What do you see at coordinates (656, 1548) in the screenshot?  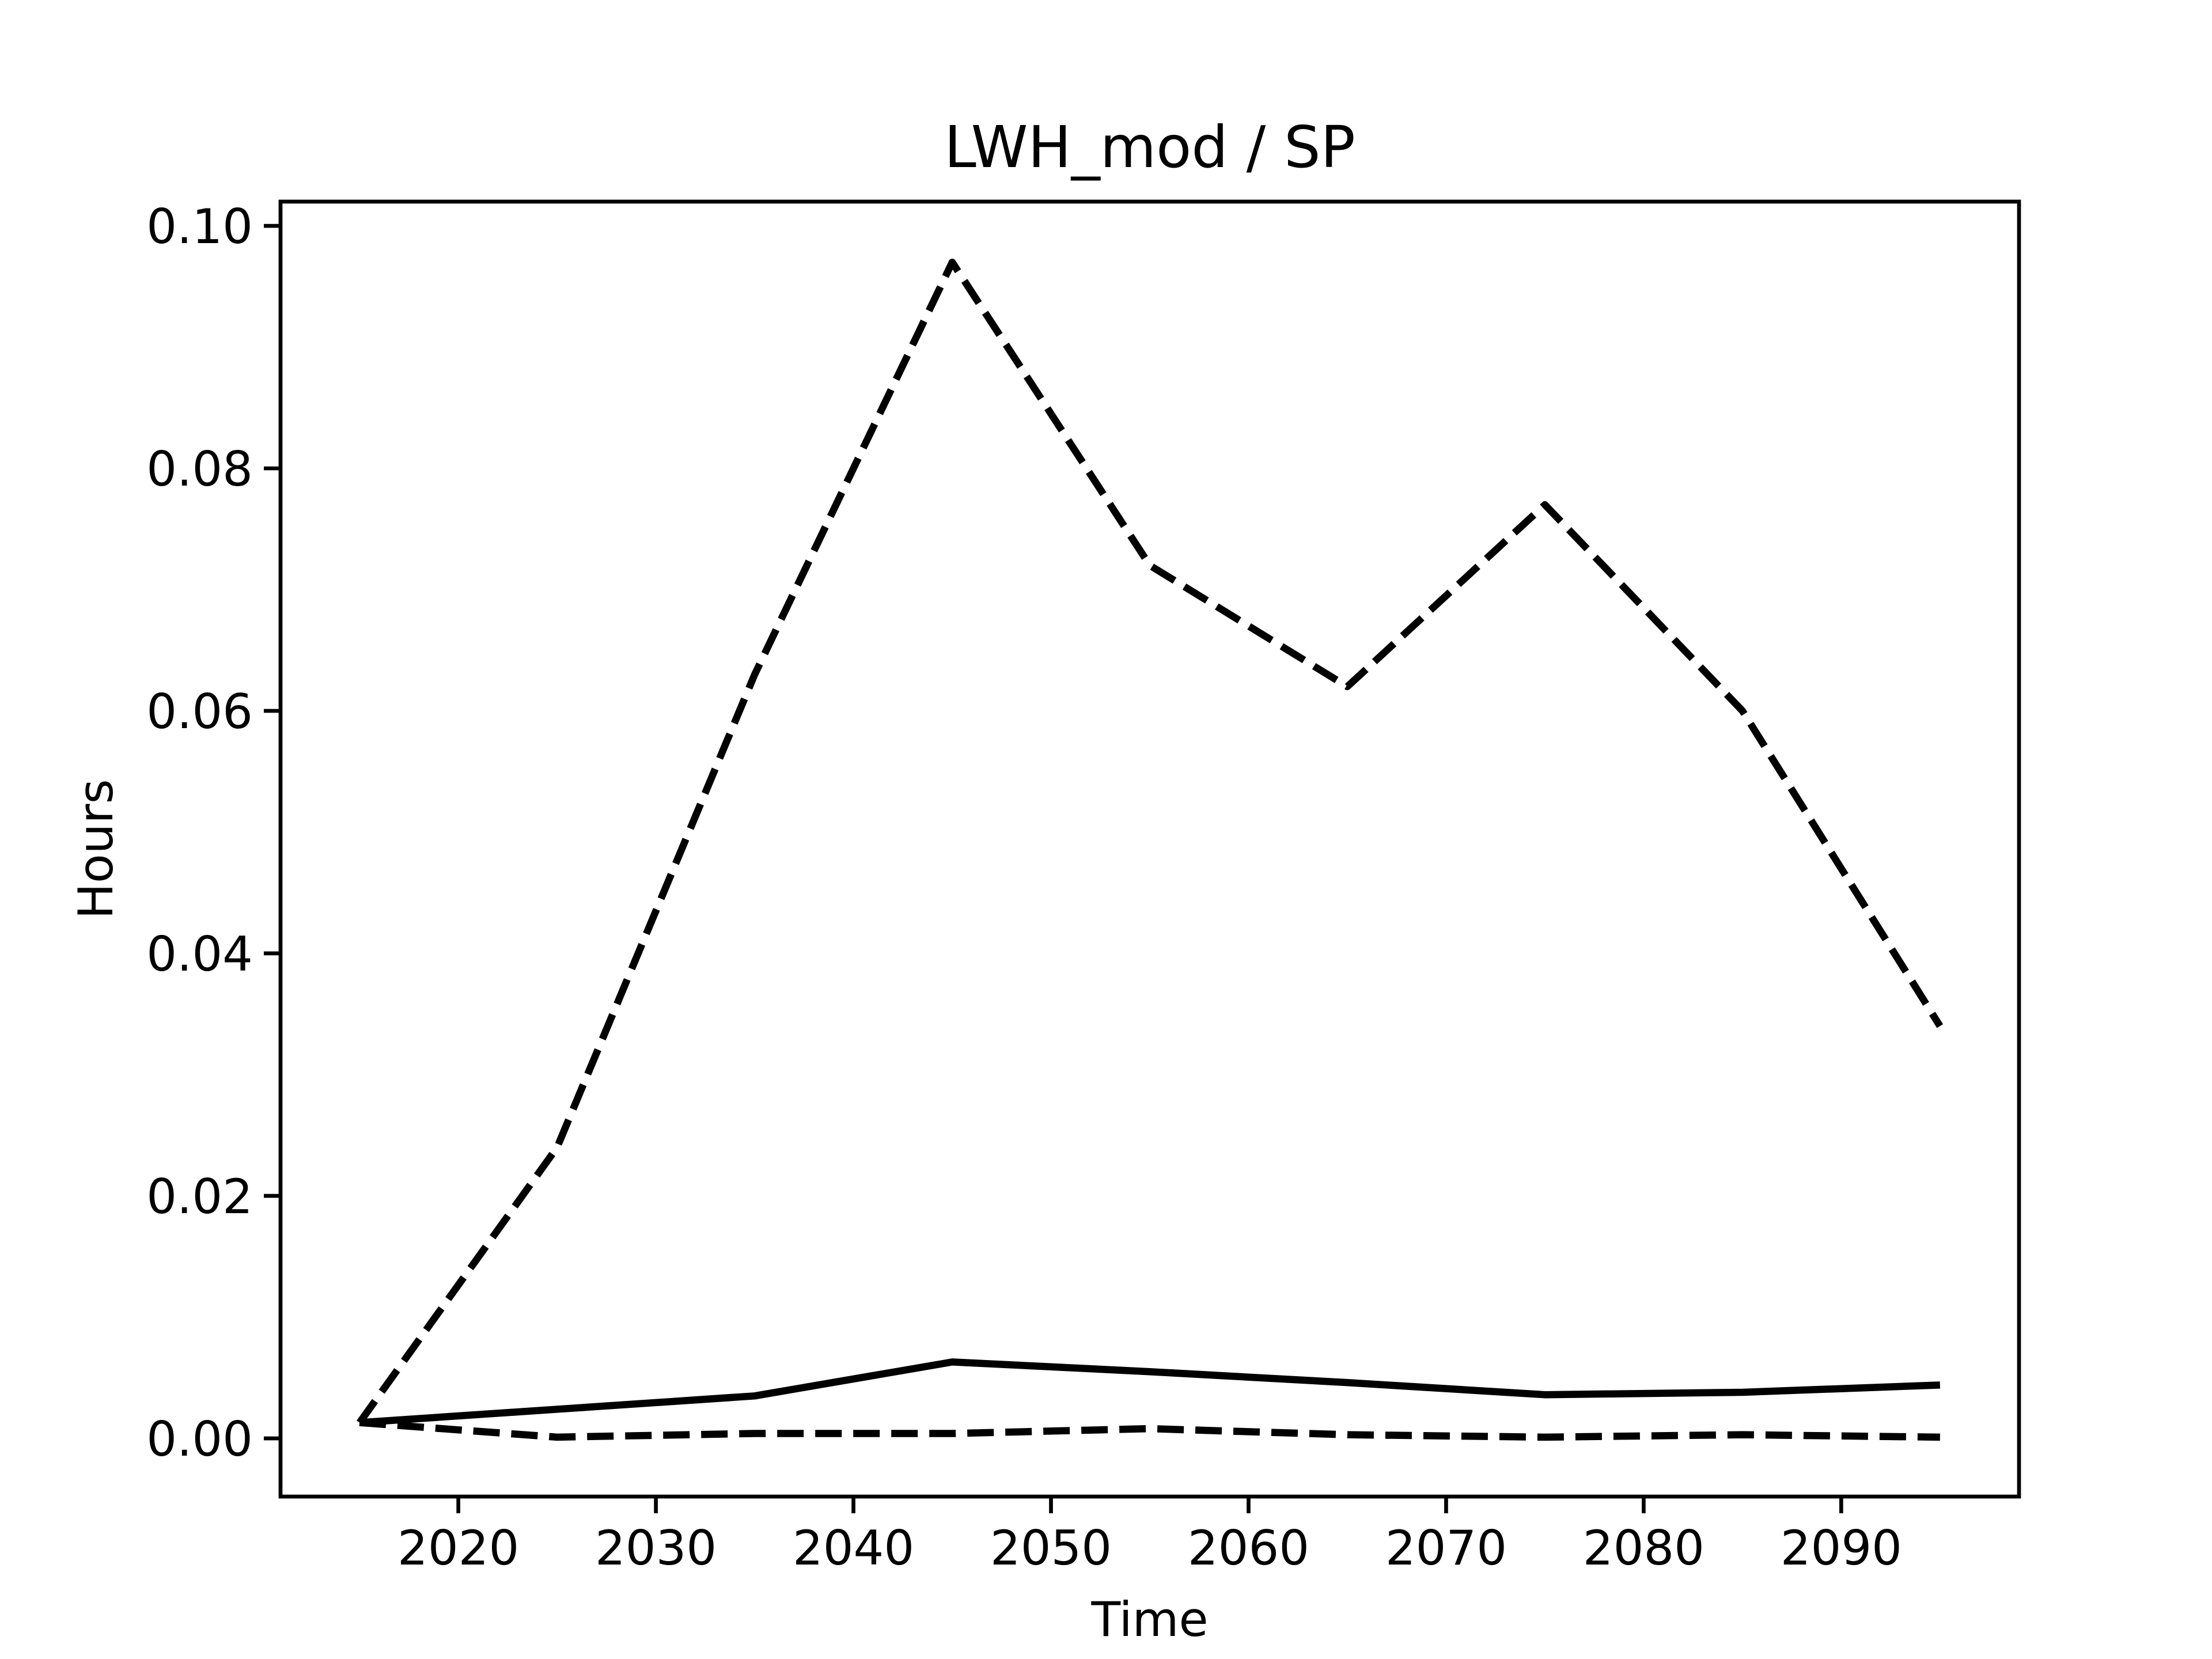 I see `x-tick-label: 2030` at bounding box center [656, 1548].